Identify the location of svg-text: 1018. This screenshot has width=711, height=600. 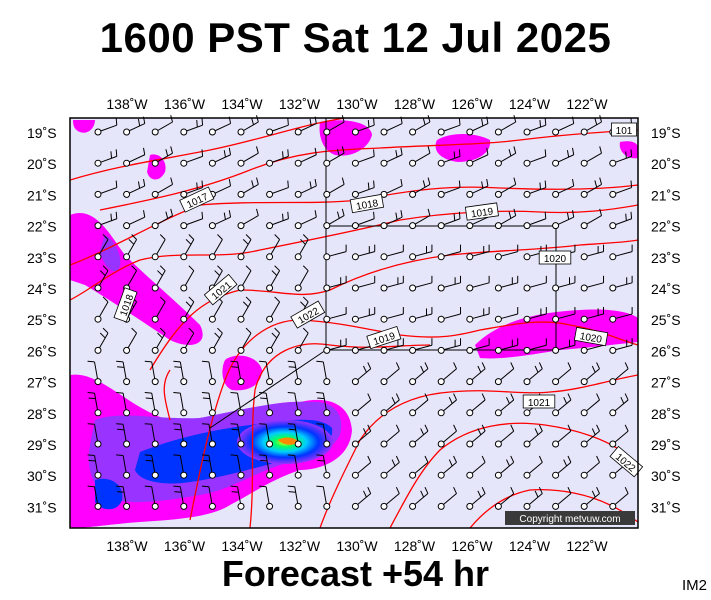
(367, 205).